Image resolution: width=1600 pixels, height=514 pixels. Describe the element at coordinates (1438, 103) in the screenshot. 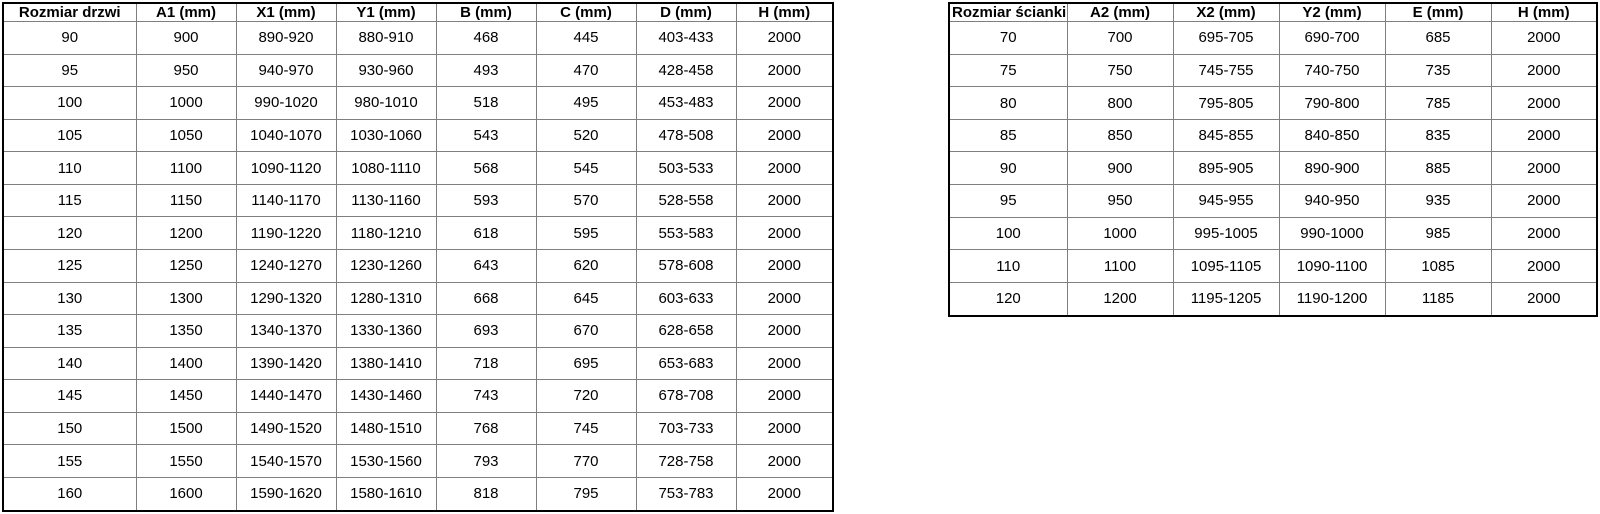

I see `table-cell: 785` at that location.